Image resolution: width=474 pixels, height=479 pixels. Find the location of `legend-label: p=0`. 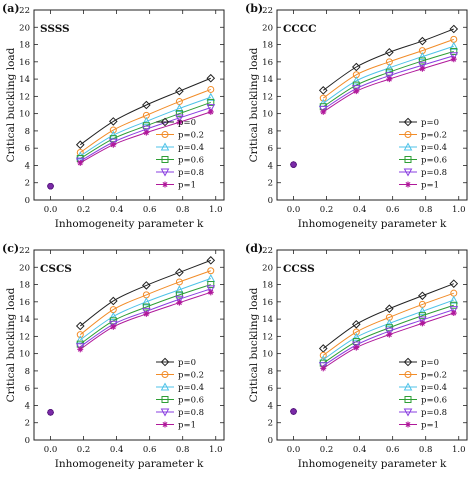

legend-label: p=0 is located at coordinates (187, 123).